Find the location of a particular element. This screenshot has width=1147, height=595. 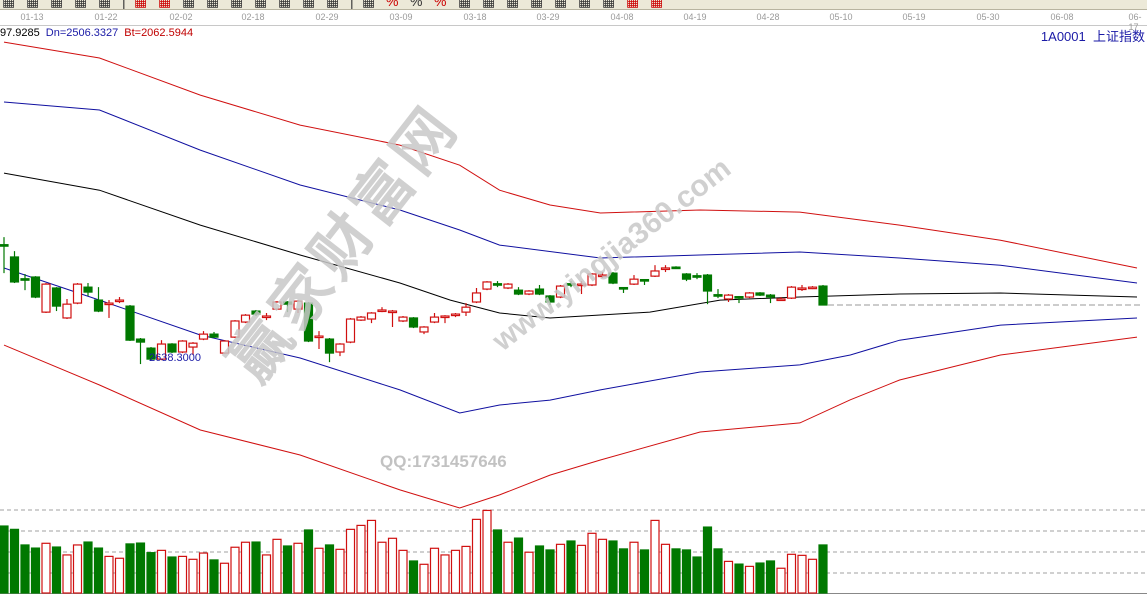

date-label: 06-17 is located at coordinates (1135, 22).